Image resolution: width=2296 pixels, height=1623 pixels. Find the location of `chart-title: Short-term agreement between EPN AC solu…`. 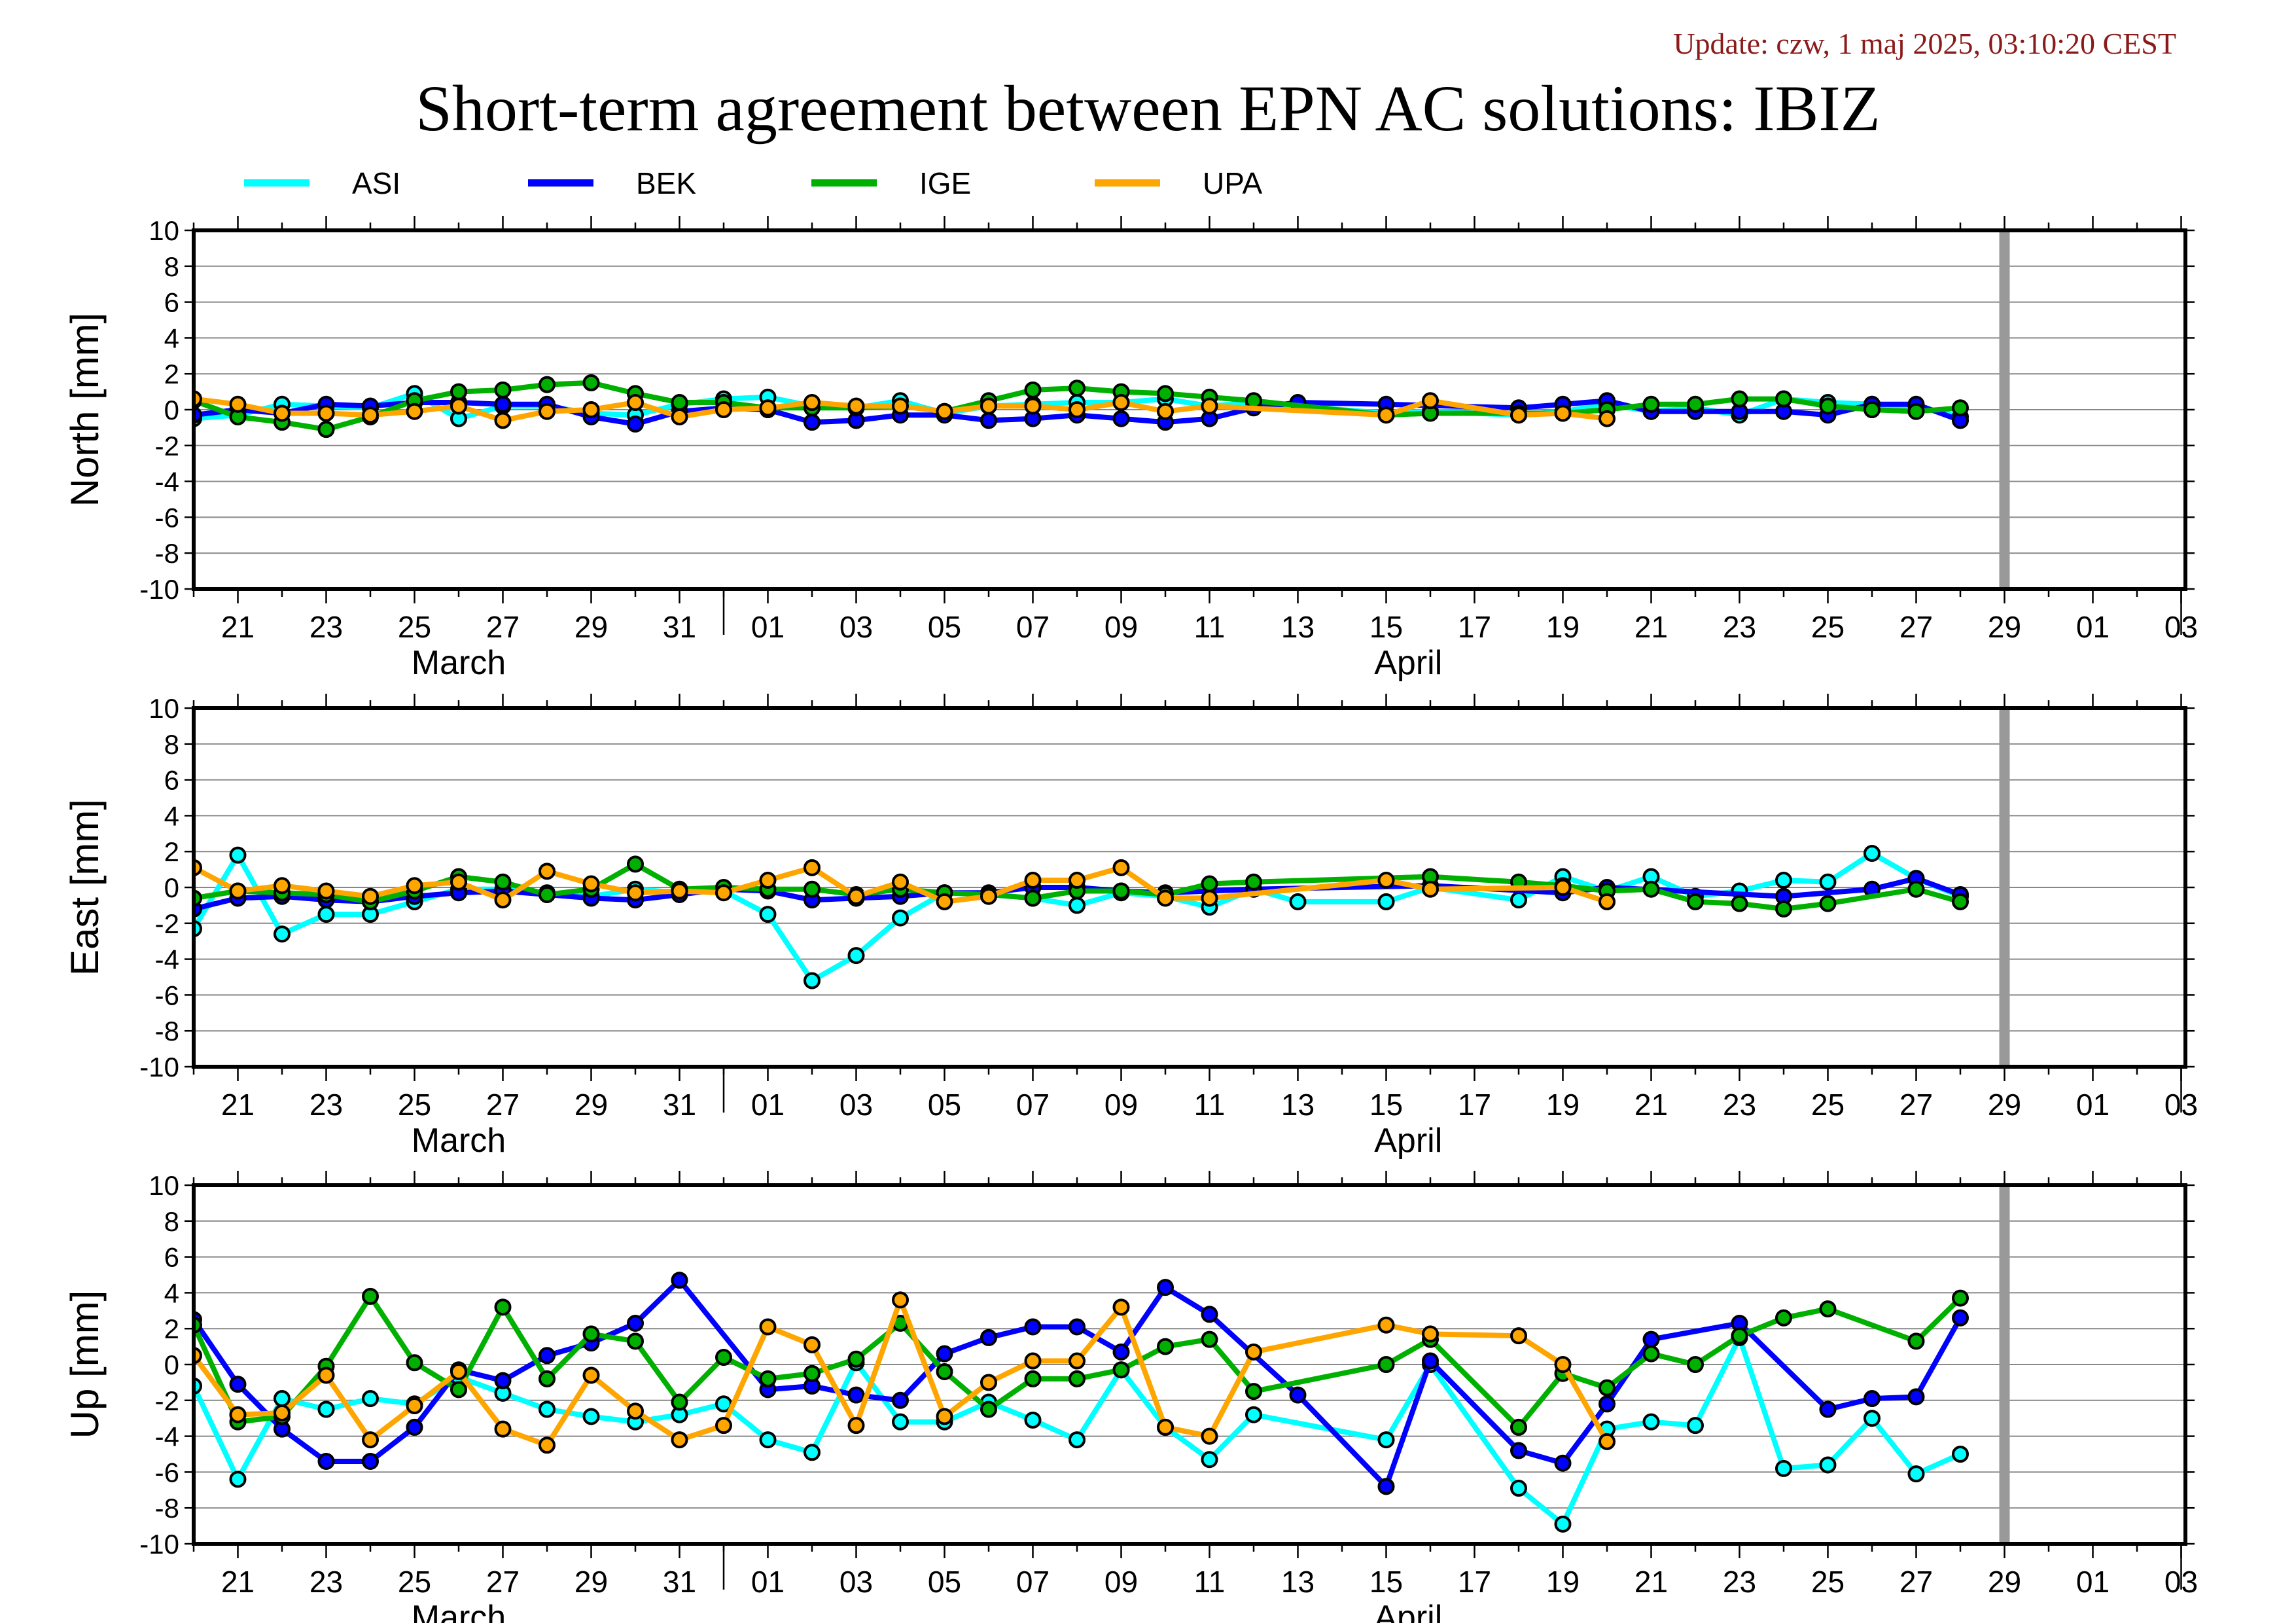

chart-title: Short-term agreement between EPN AC solu… is located at coordinates (1148, 108).